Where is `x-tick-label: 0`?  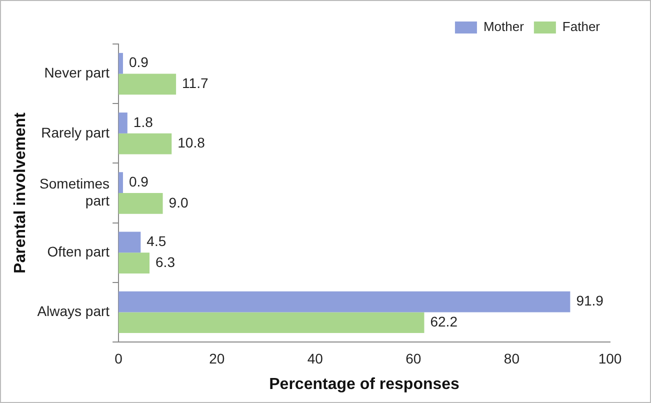 x-tick-label: 0 is located at coordinates (118, 358).